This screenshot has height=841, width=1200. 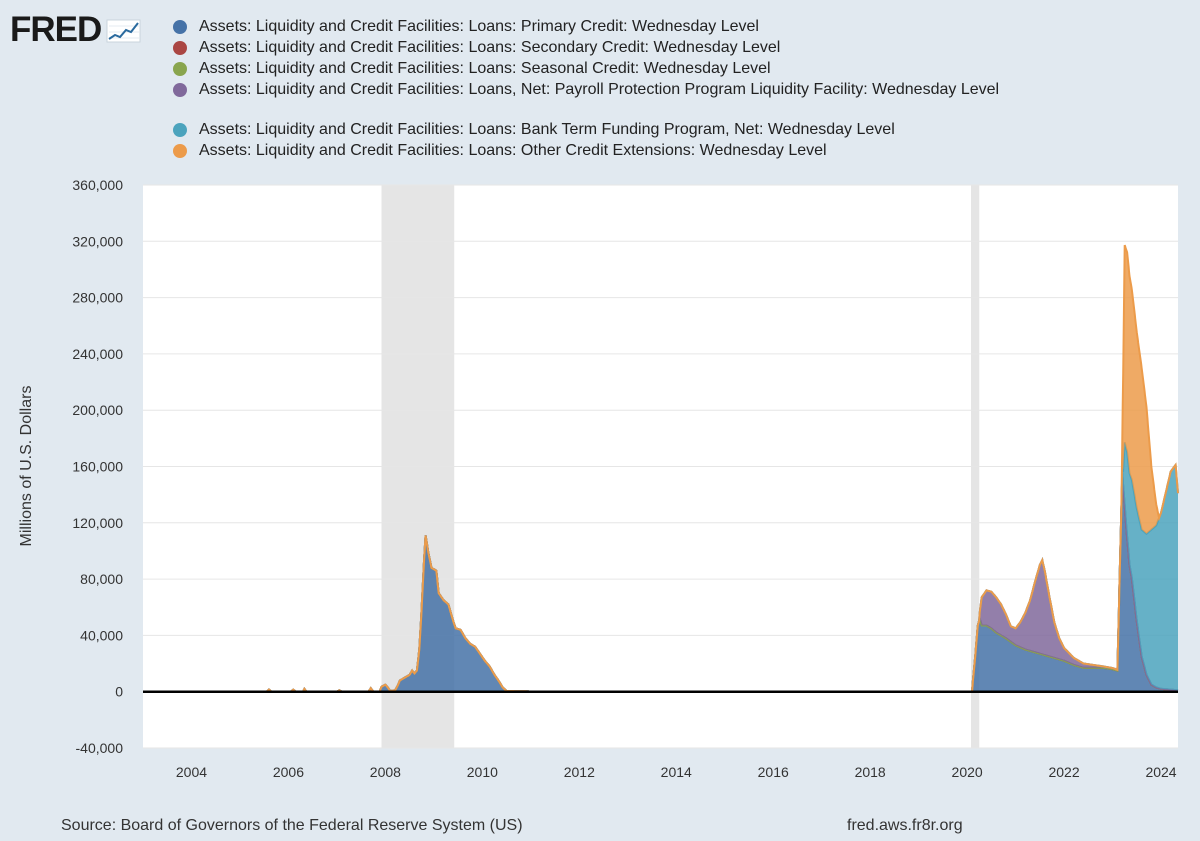 What do you see at coordinates (1160, 772) in the screenshot?
I see `x-tick-label: 2024` at bounding box center [1160, 772].